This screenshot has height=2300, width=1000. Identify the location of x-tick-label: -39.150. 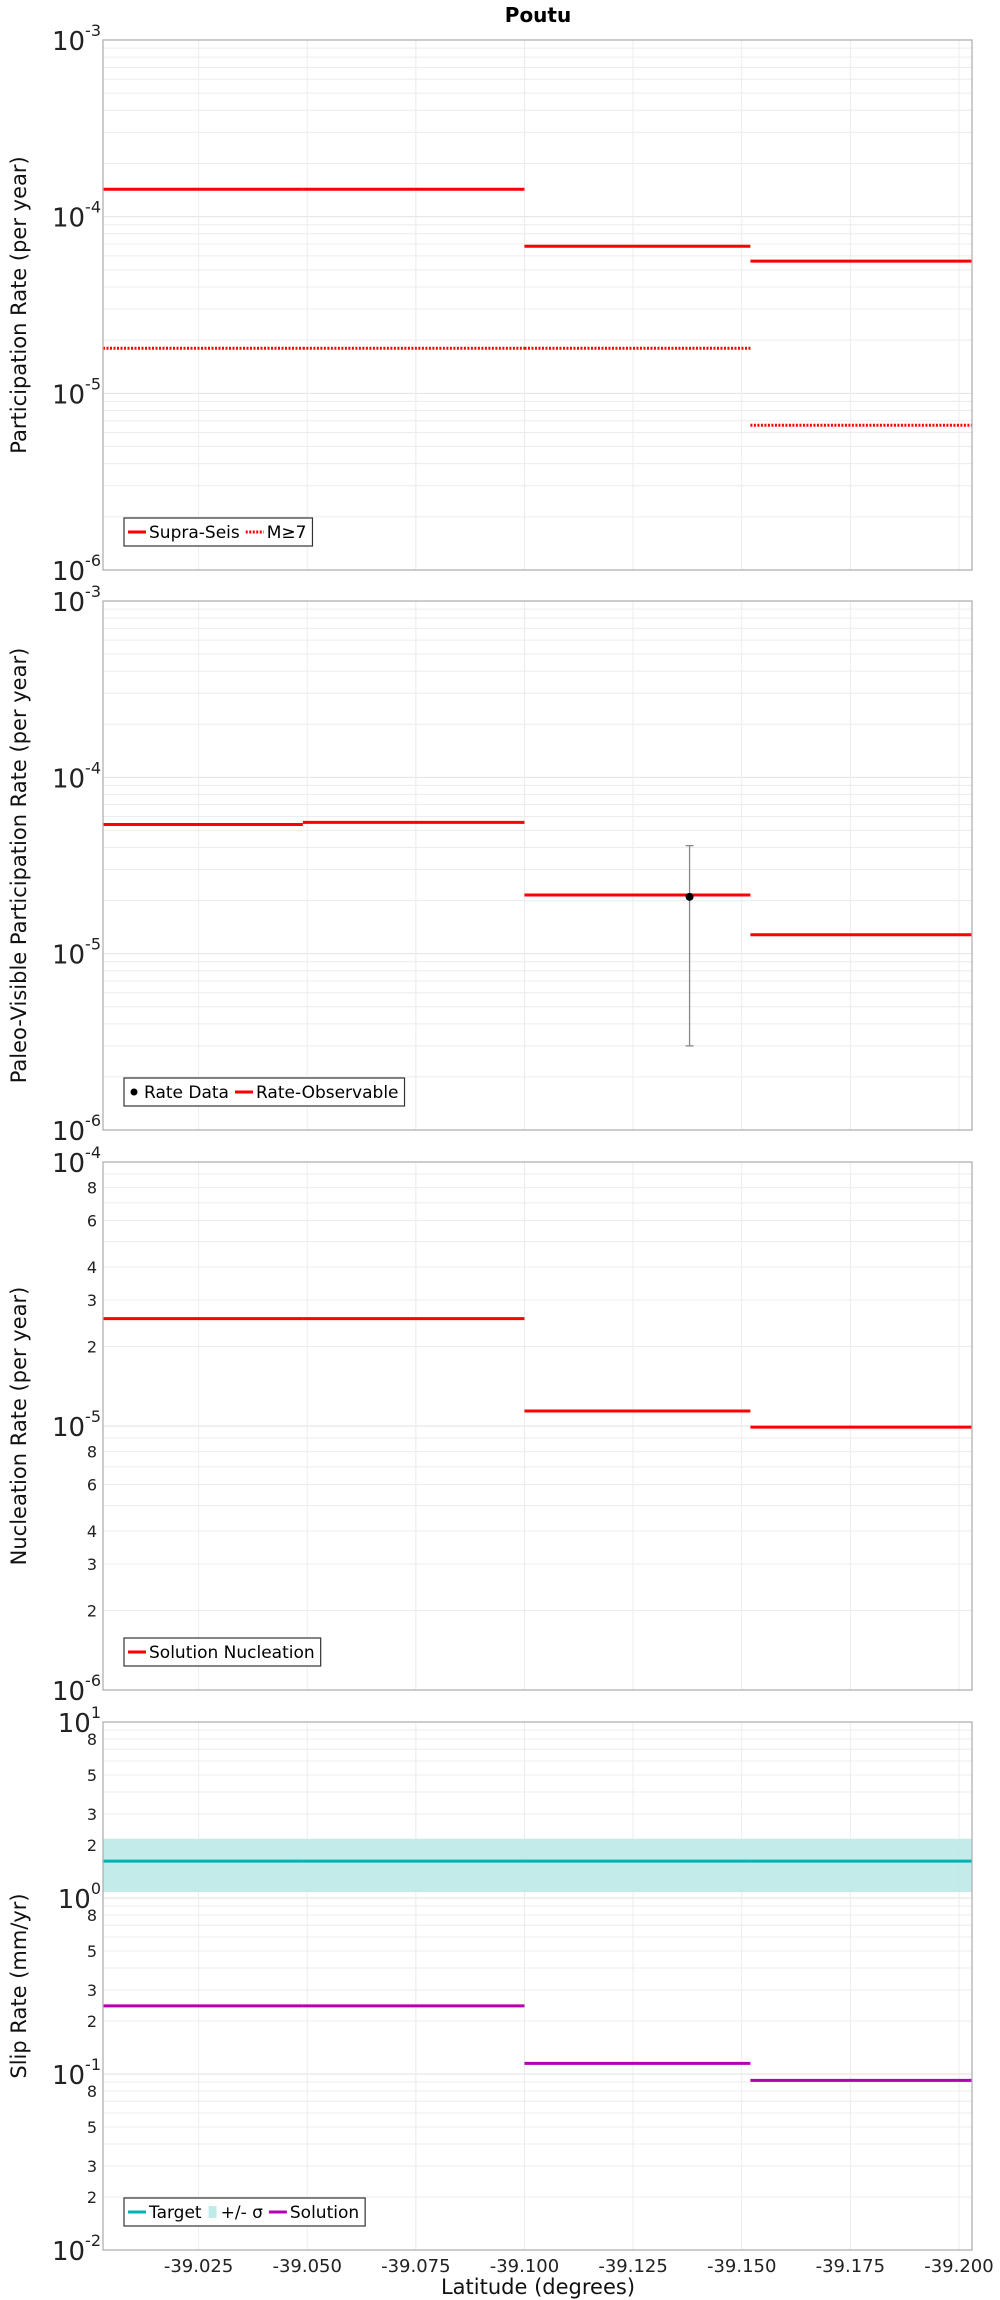
(741, 2266).